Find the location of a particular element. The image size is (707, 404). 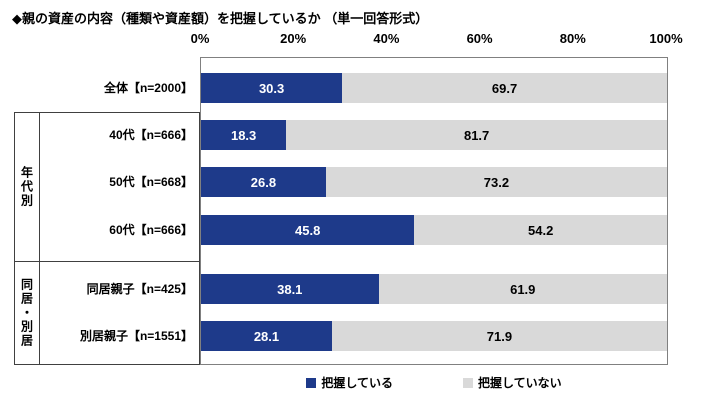

bar-row: 45.8 54.2 is located at coordinates (434, 230).